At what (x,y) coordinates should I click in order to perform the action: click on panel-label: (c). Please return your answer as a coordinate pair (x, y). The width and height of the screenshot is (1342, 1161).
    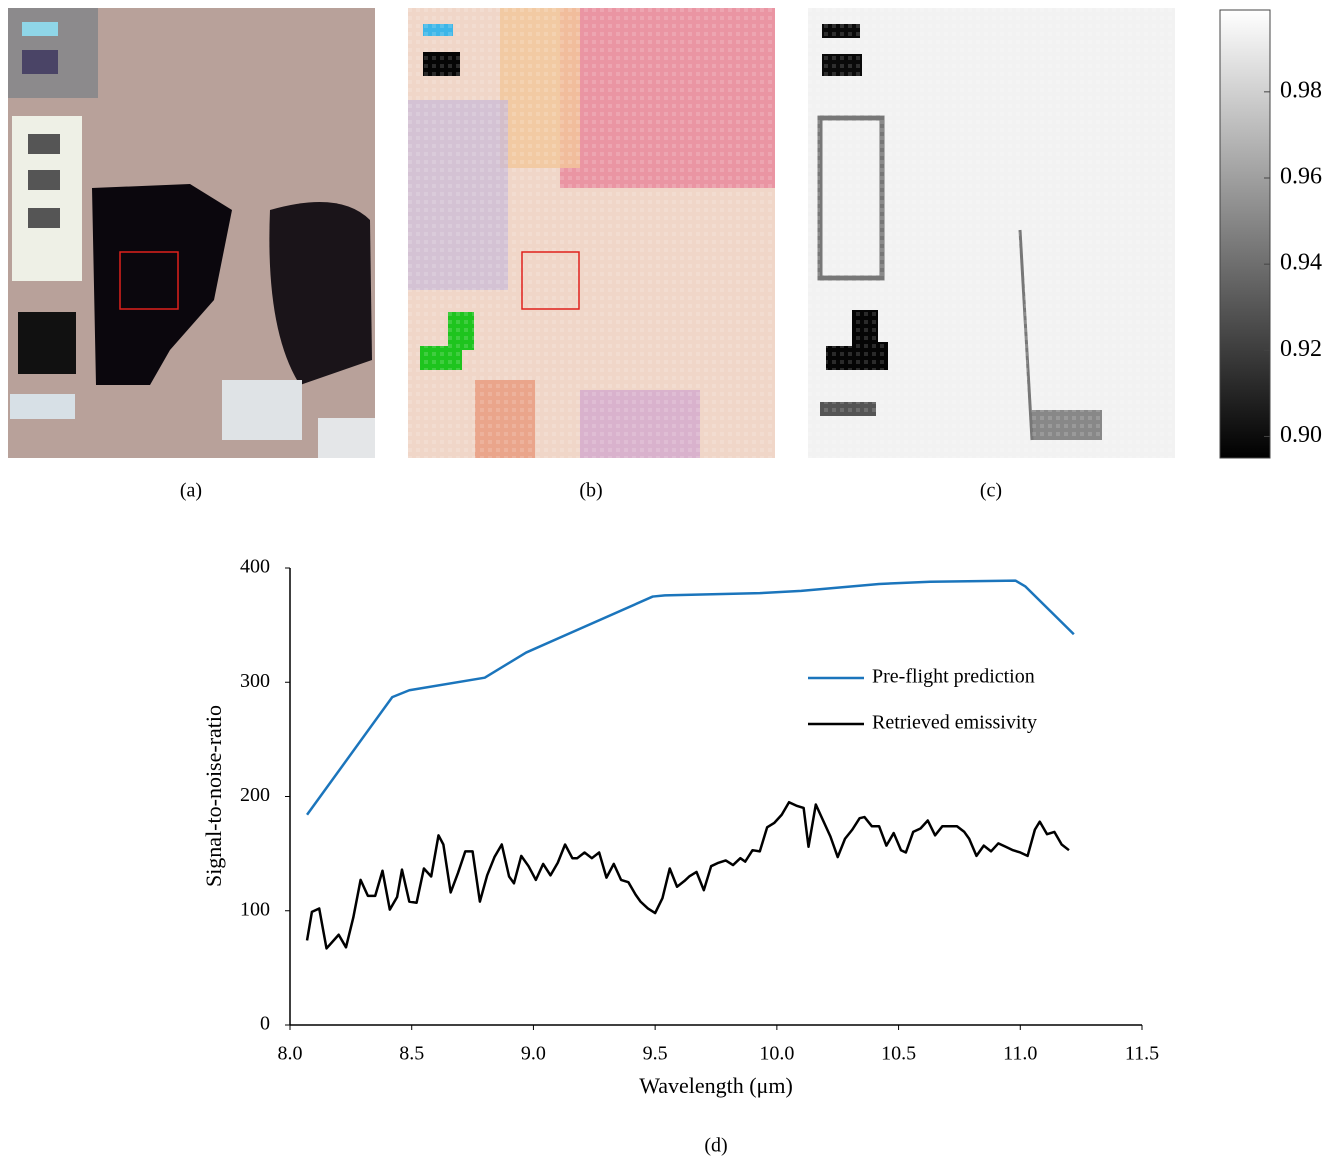
    Looking at the image, I should click on (991, 491).